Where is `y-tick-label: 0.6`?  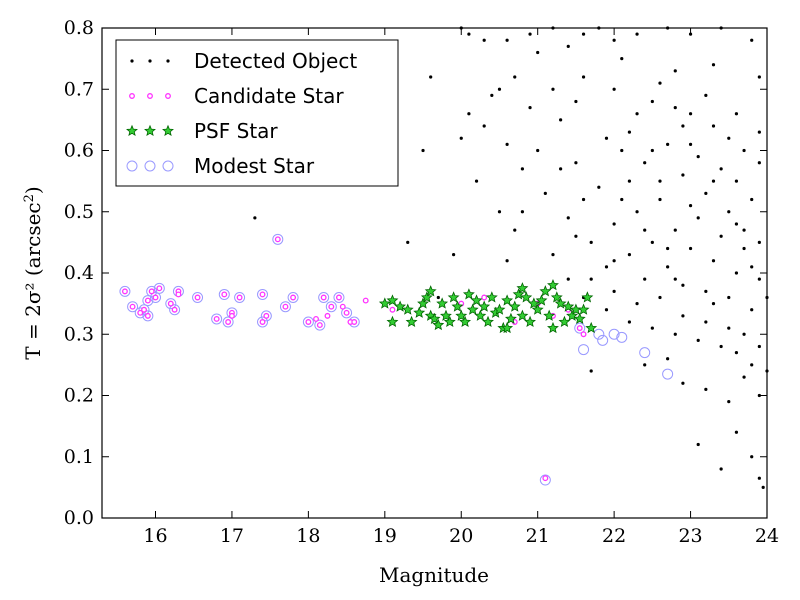 y-tick-label: 0.6 is located at coordinates (79, 151).